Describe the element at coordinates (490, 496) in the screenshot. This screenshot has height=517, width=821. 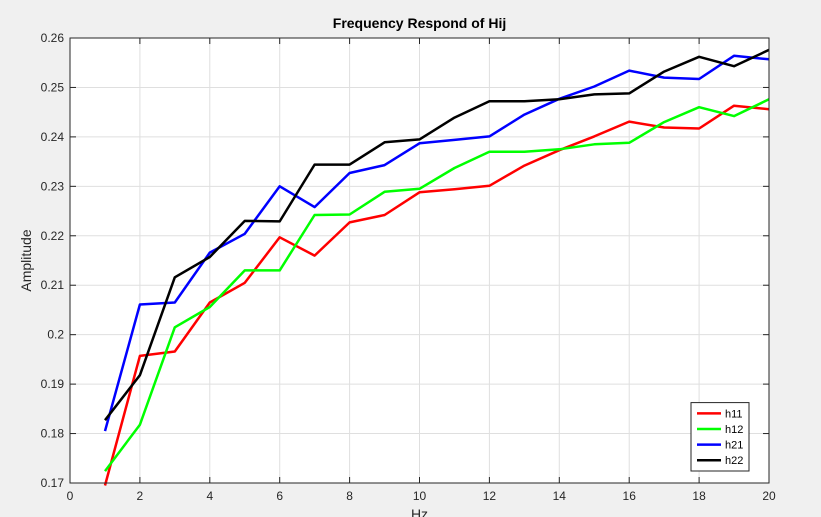
I see `x-tick-label: 12` at that location.